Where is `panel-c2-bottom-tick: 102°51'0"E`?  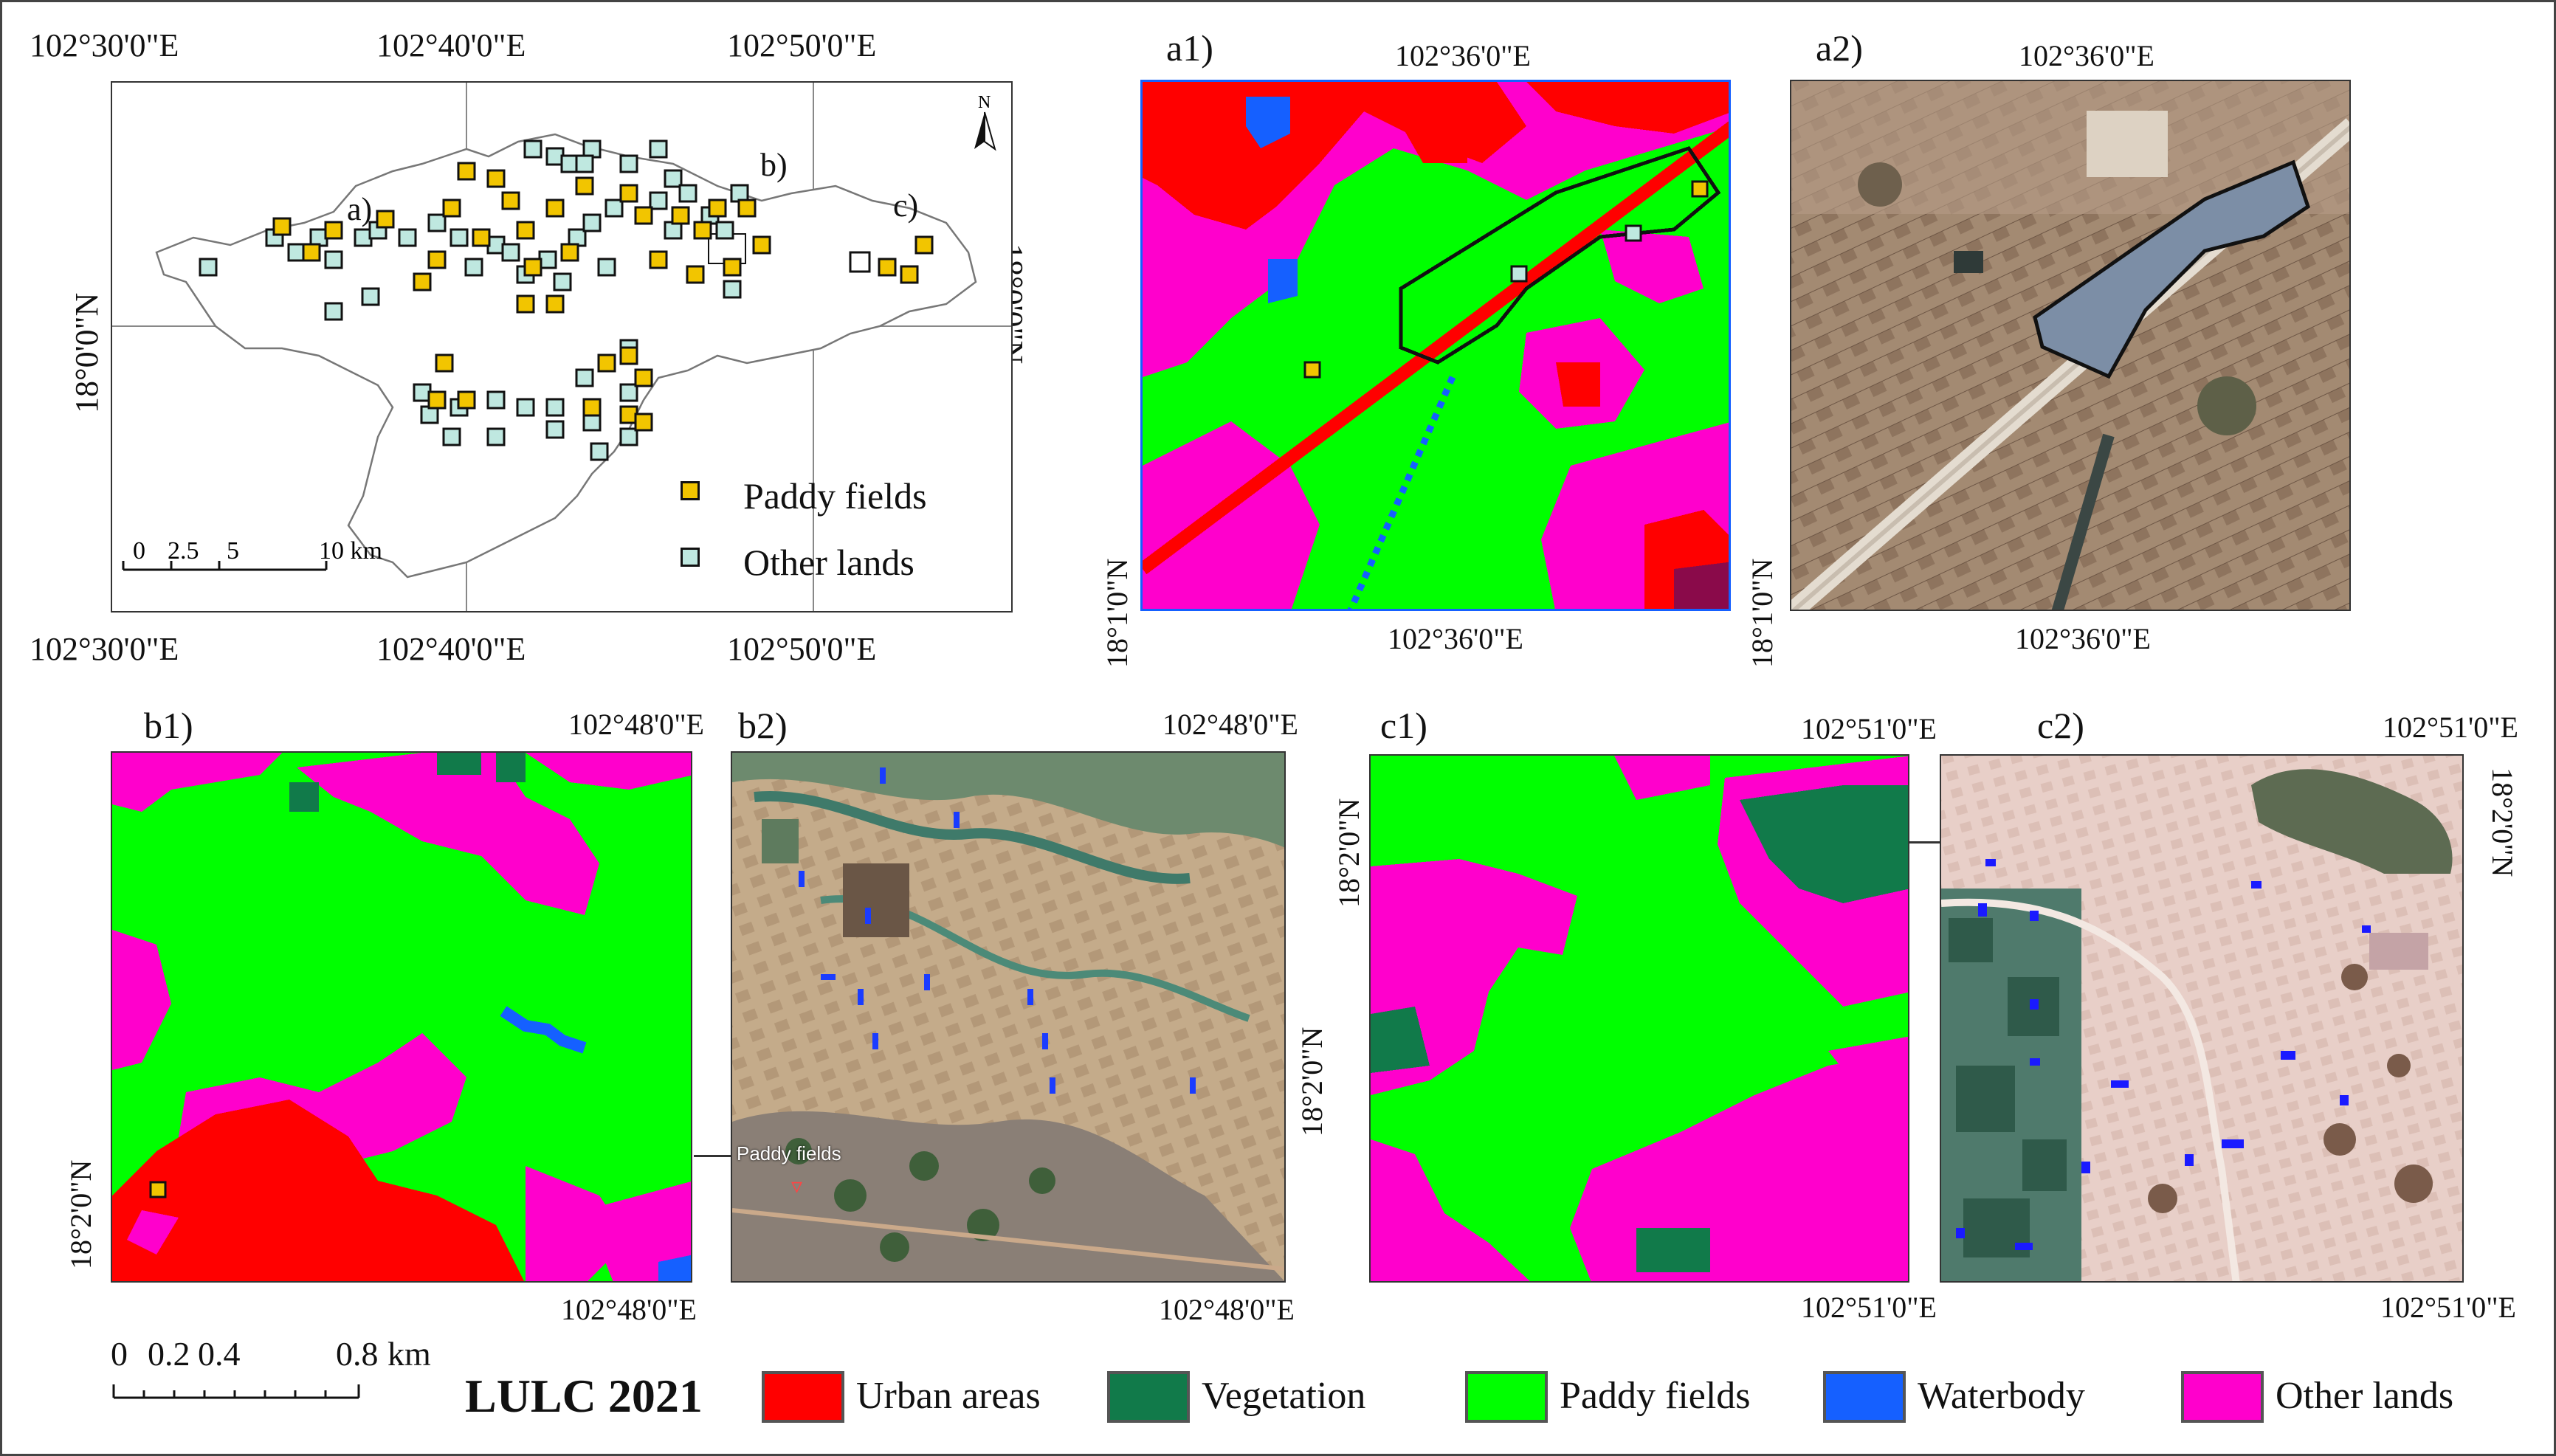 panel-c2-bottom-tick: 102°51'0"E is located at coordinates (2448, 1307).